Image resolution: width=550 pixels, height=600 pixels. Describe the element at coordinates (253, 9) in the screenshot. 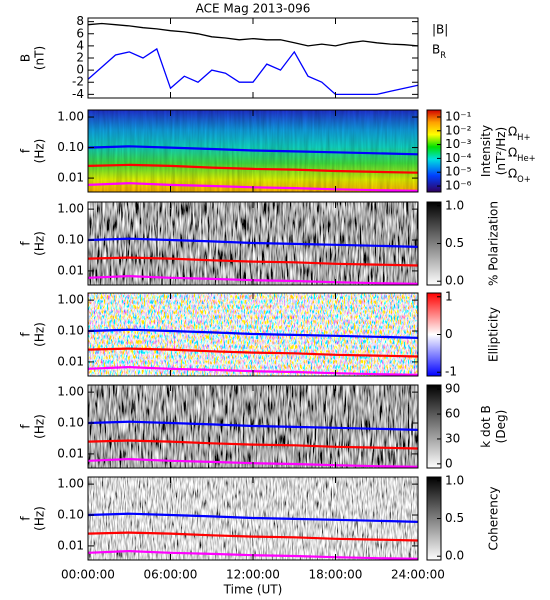

I see `chart-title: ACE Mag 2013-096` at that location.